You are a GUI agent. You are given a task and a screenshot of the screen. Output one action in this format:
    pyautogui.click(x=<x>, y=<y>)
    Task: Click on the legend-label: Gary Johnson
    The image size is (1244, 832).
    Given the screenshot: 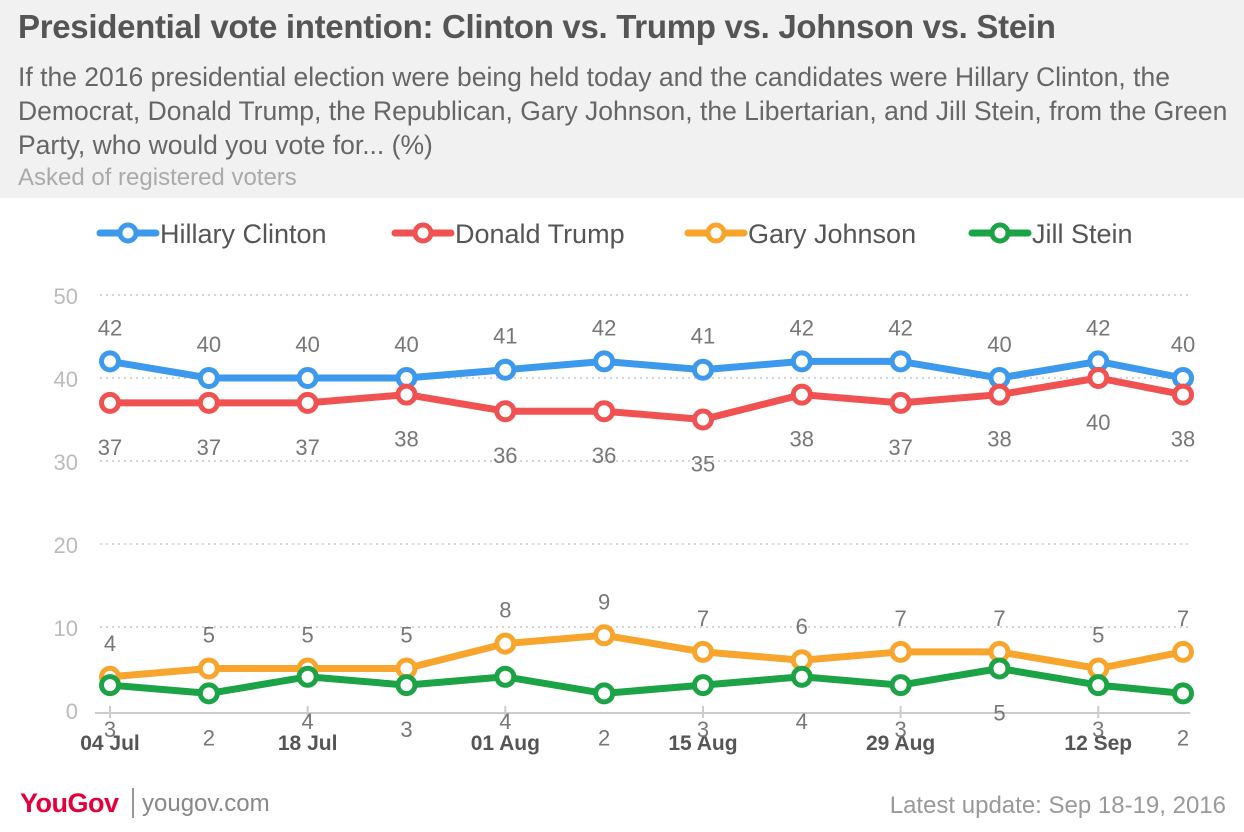 What is the action you would take?
    pyautogui.click(x=832, y=234)
    